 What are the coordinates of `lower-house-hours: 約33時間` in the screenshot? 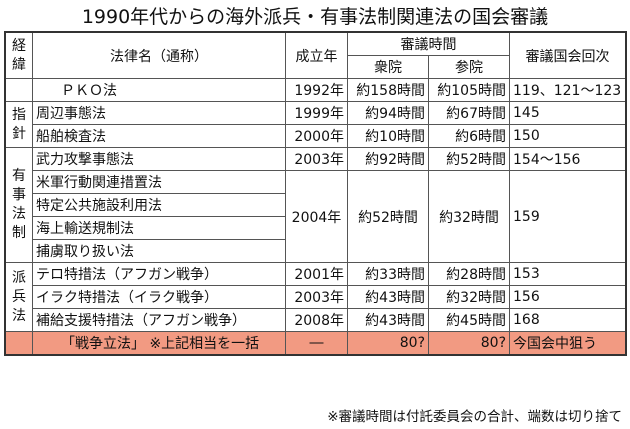 It's located at (388, 274).